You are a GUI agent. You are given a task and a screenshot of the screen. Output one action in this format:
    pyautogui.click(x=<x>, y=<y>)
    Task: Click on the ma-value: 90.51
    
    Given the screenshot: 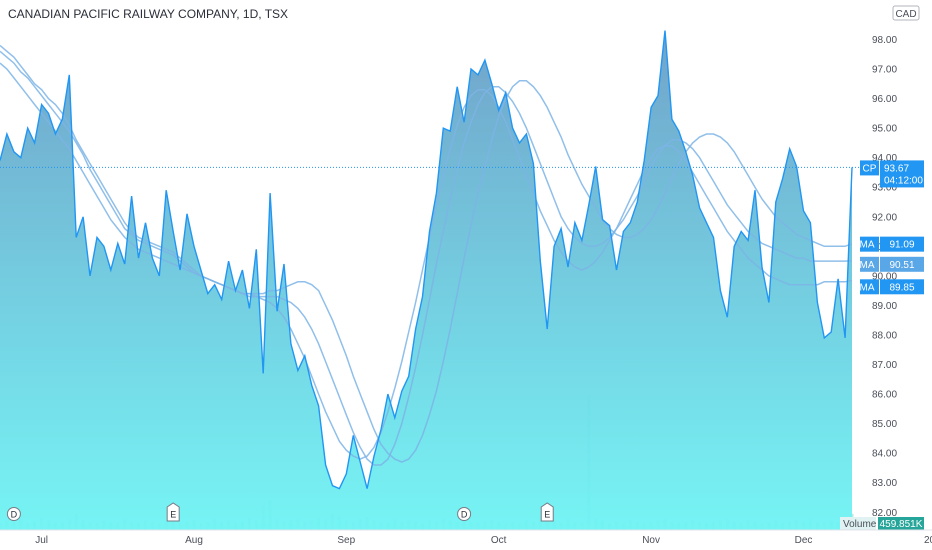 What is the action you would take?
    pyautogui.click(x=901, y=265)
    